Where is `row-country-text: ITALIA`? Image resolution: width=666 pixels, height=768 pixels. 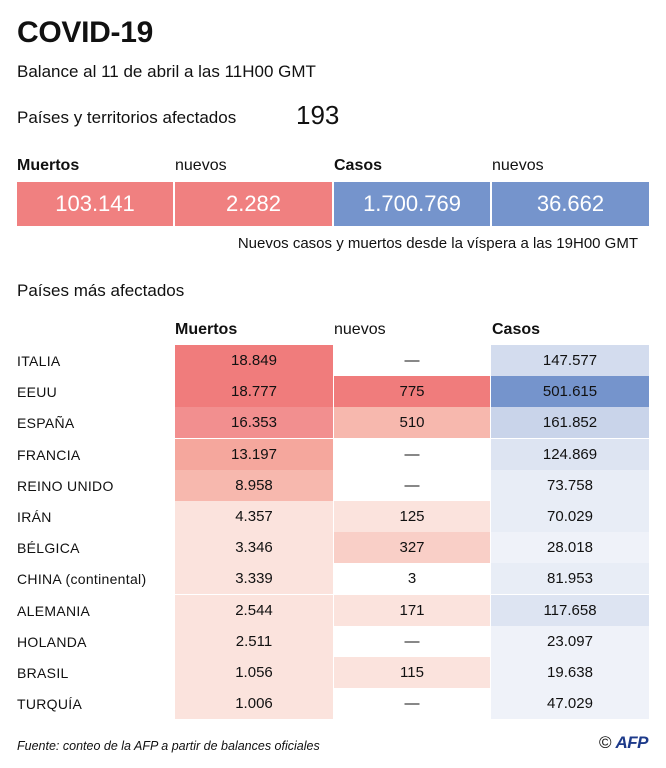 row-country-text: ITALIA is located at coordinates (39, 360).